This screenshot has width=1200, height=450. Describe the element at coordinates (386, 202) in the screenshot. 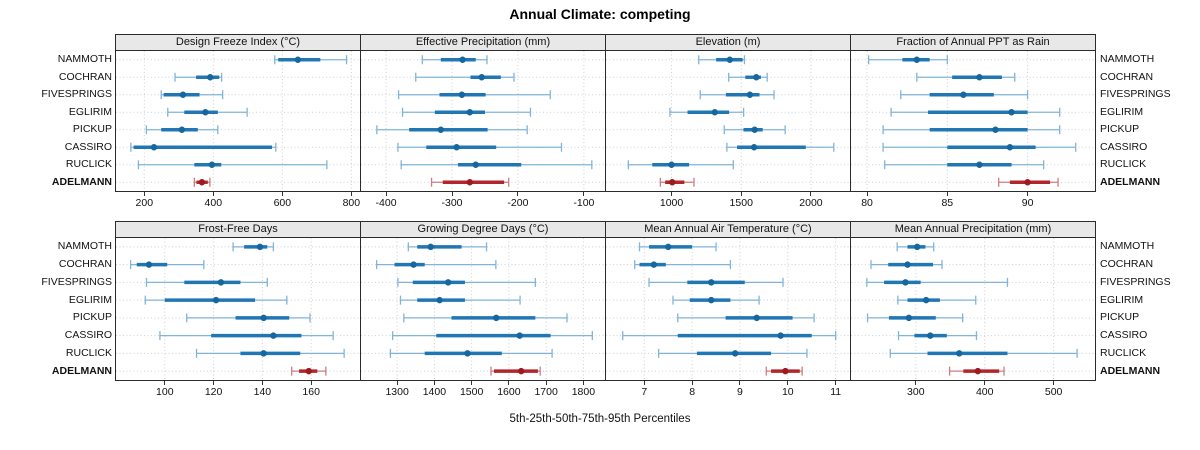

I see `axis-tick-label: -400` at that location.